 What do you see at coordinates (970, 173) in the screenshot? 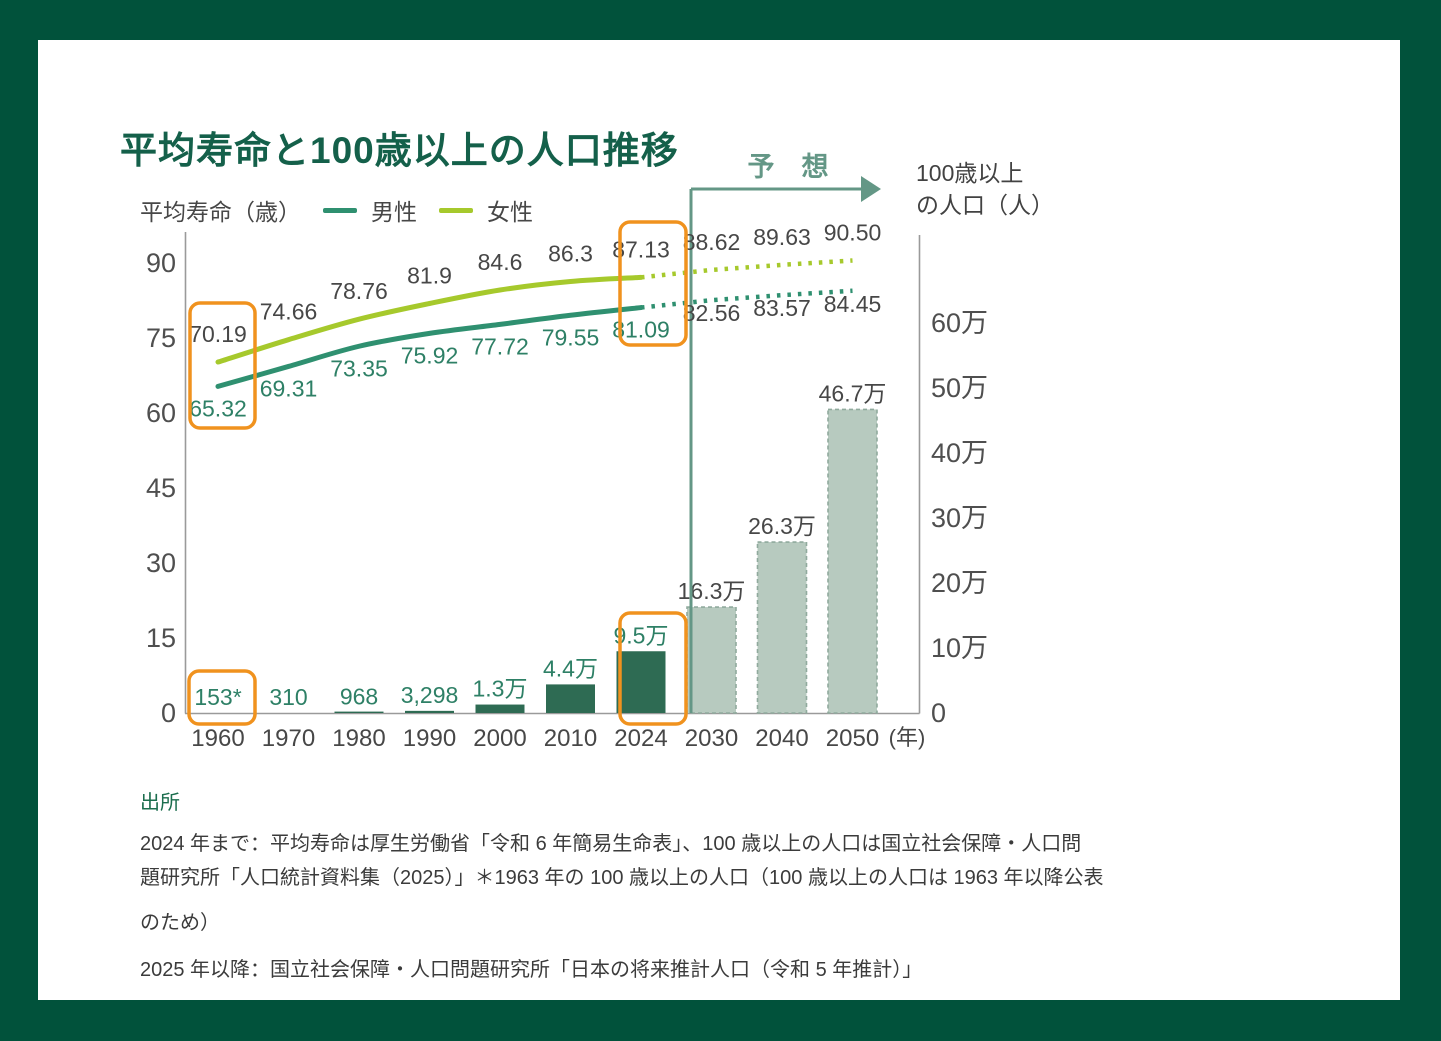
I see `right-axis-caption-line1: 100歳以上` at bounding box center [970, 173].